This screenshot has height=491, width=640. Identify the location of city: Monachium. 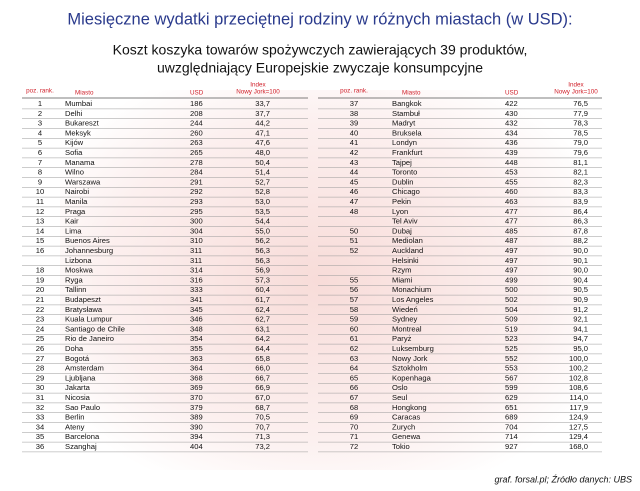
(411, 289).